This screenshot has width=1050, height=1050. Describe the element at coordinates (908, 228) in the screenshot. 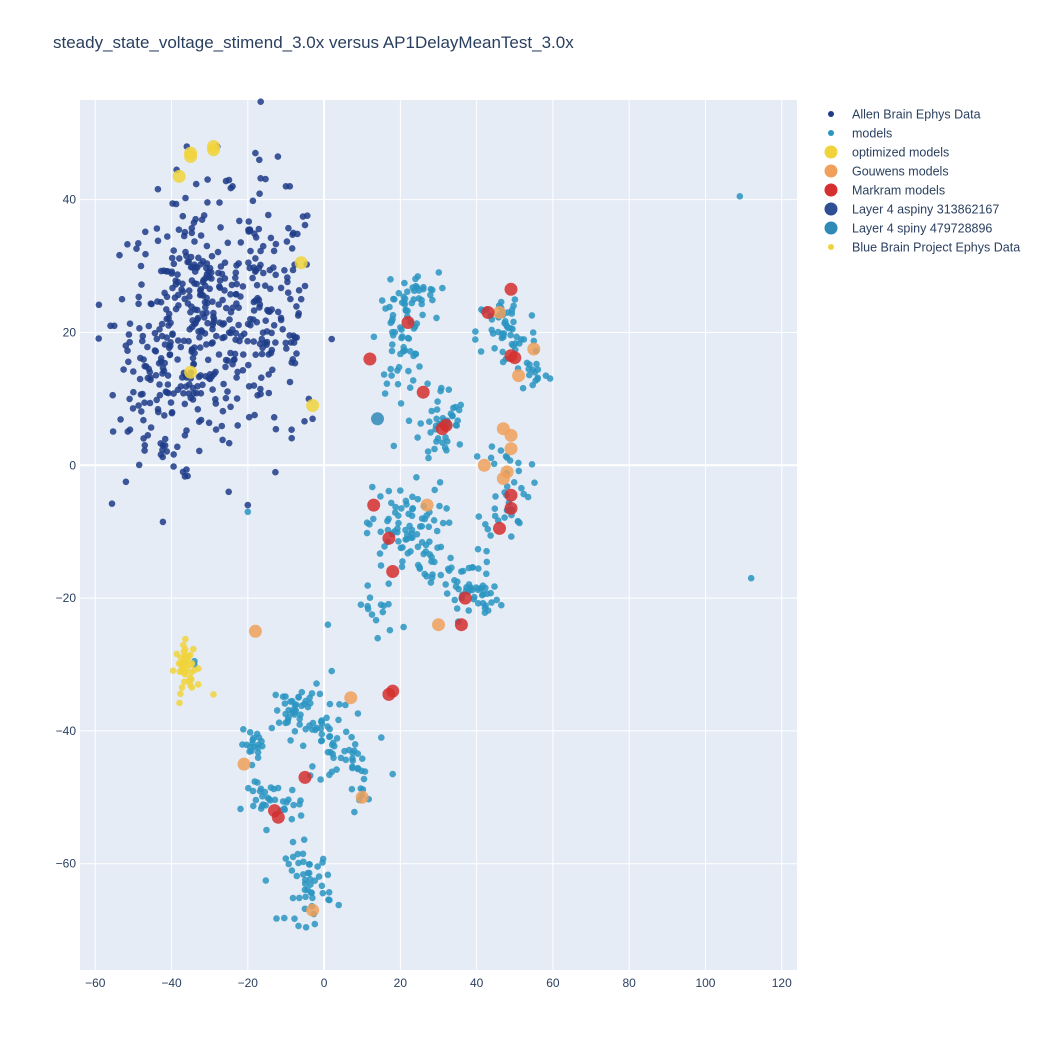

I see `legend-item: Layer 4 spiny 479728896` at that location.